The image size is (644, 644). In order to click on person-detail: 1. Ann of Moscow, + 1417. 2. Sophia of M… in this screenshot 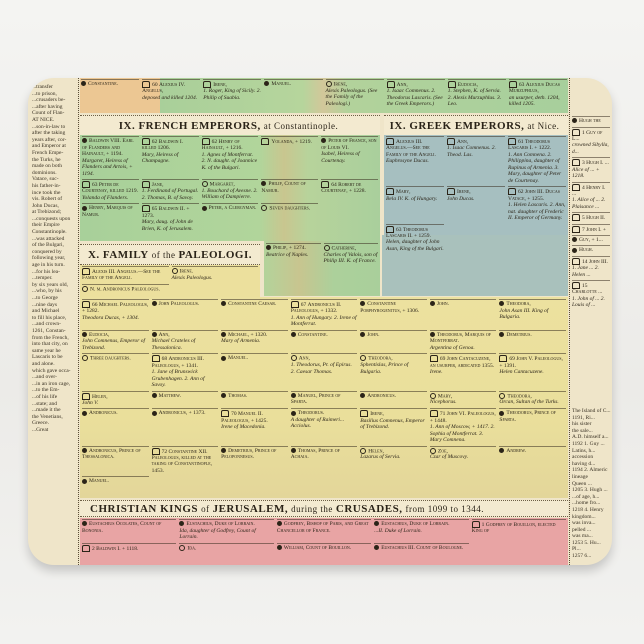, I will do `click(462, 434)`.